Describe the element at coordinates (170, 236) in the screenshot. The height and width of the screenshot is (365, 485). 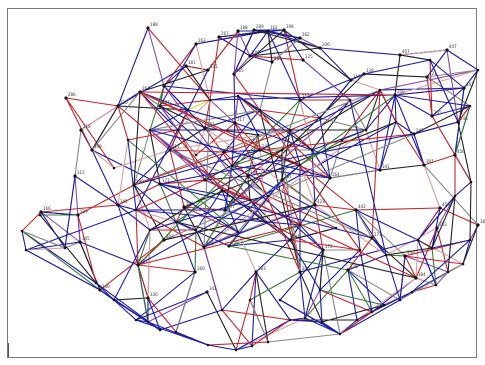
I see `node-label: 303` at that location.